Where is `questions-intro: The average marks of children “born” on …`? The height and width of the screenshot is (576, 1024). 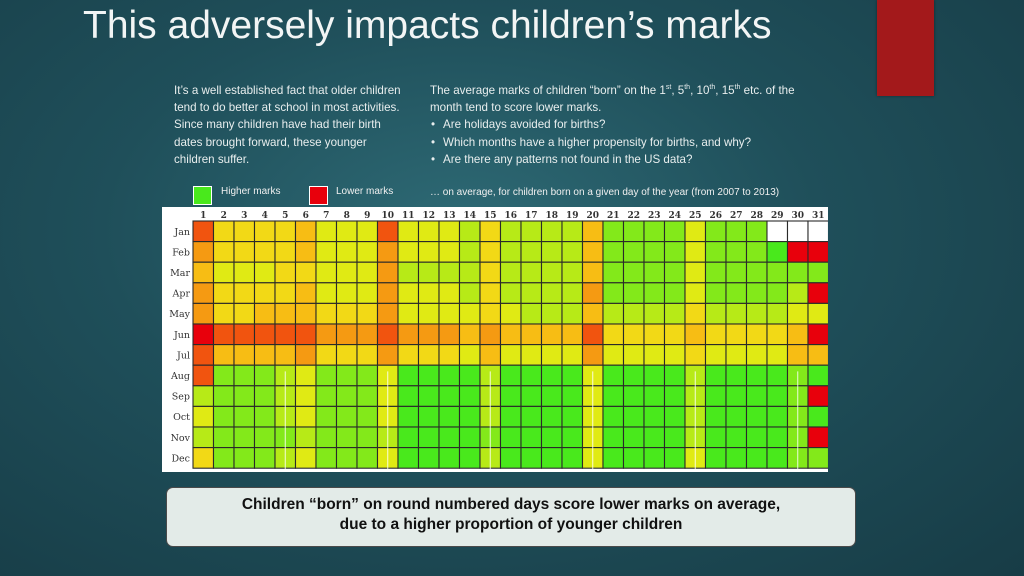
questions-intro: The average marks of children “born” on … is located at coordinates (612, 99).